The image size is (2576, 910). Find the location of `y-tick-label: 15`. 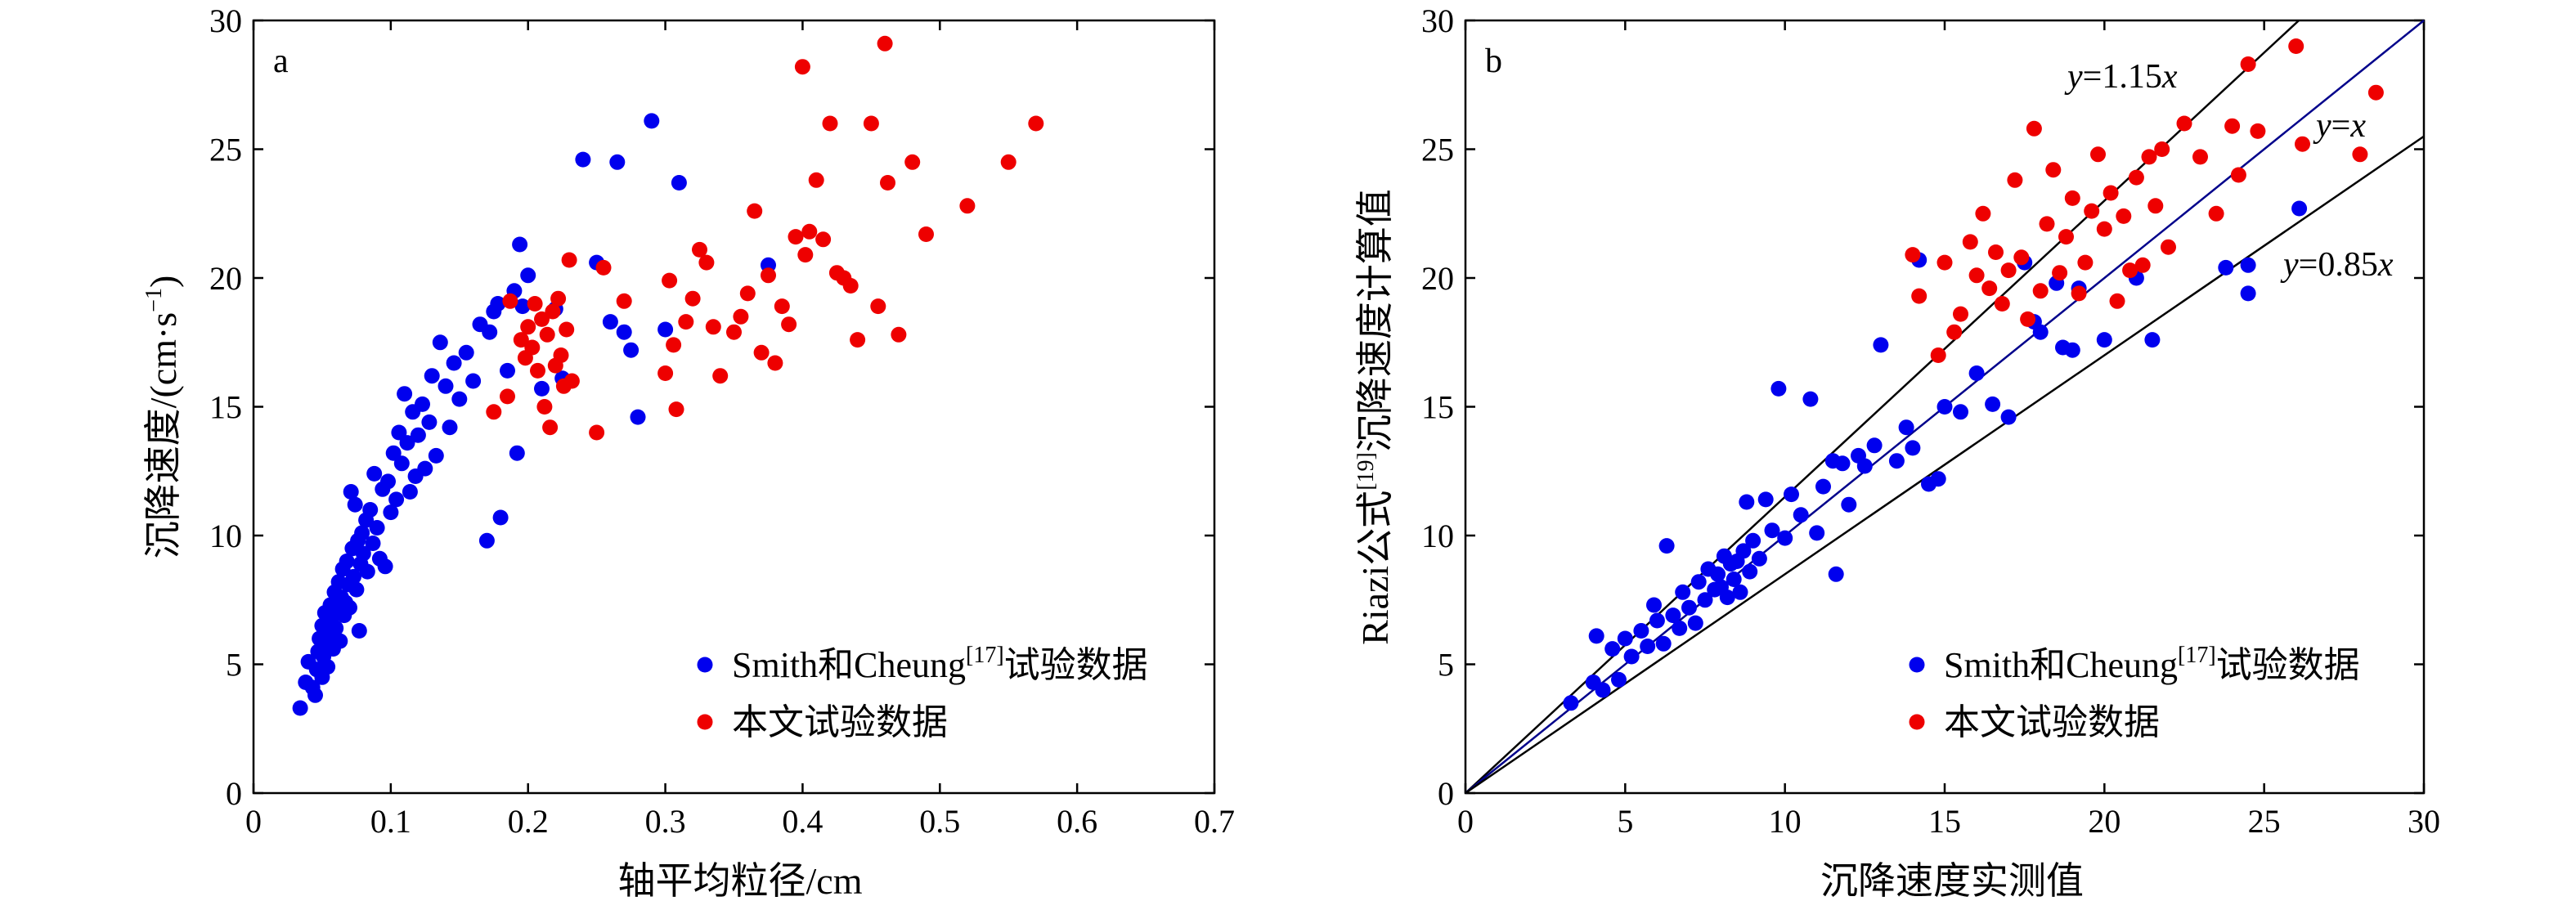

y-tick-label: 15 is located at coordinates (225, 408).